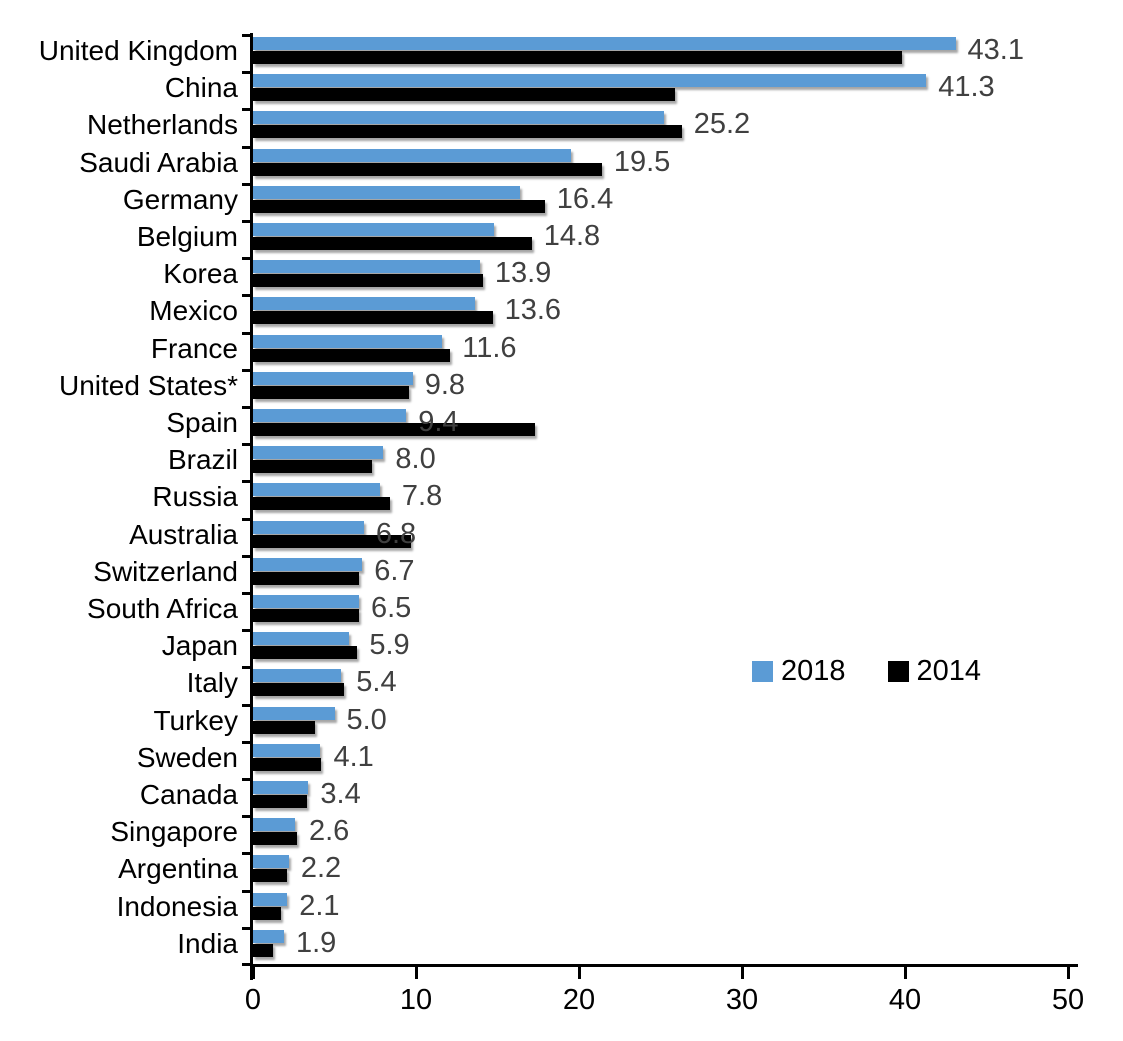 The height and width of the screenshot is (1041, 1123). Describe the element at coordinates (329, 831) in the screenshot. I see `value-label: 2.6` at that location.